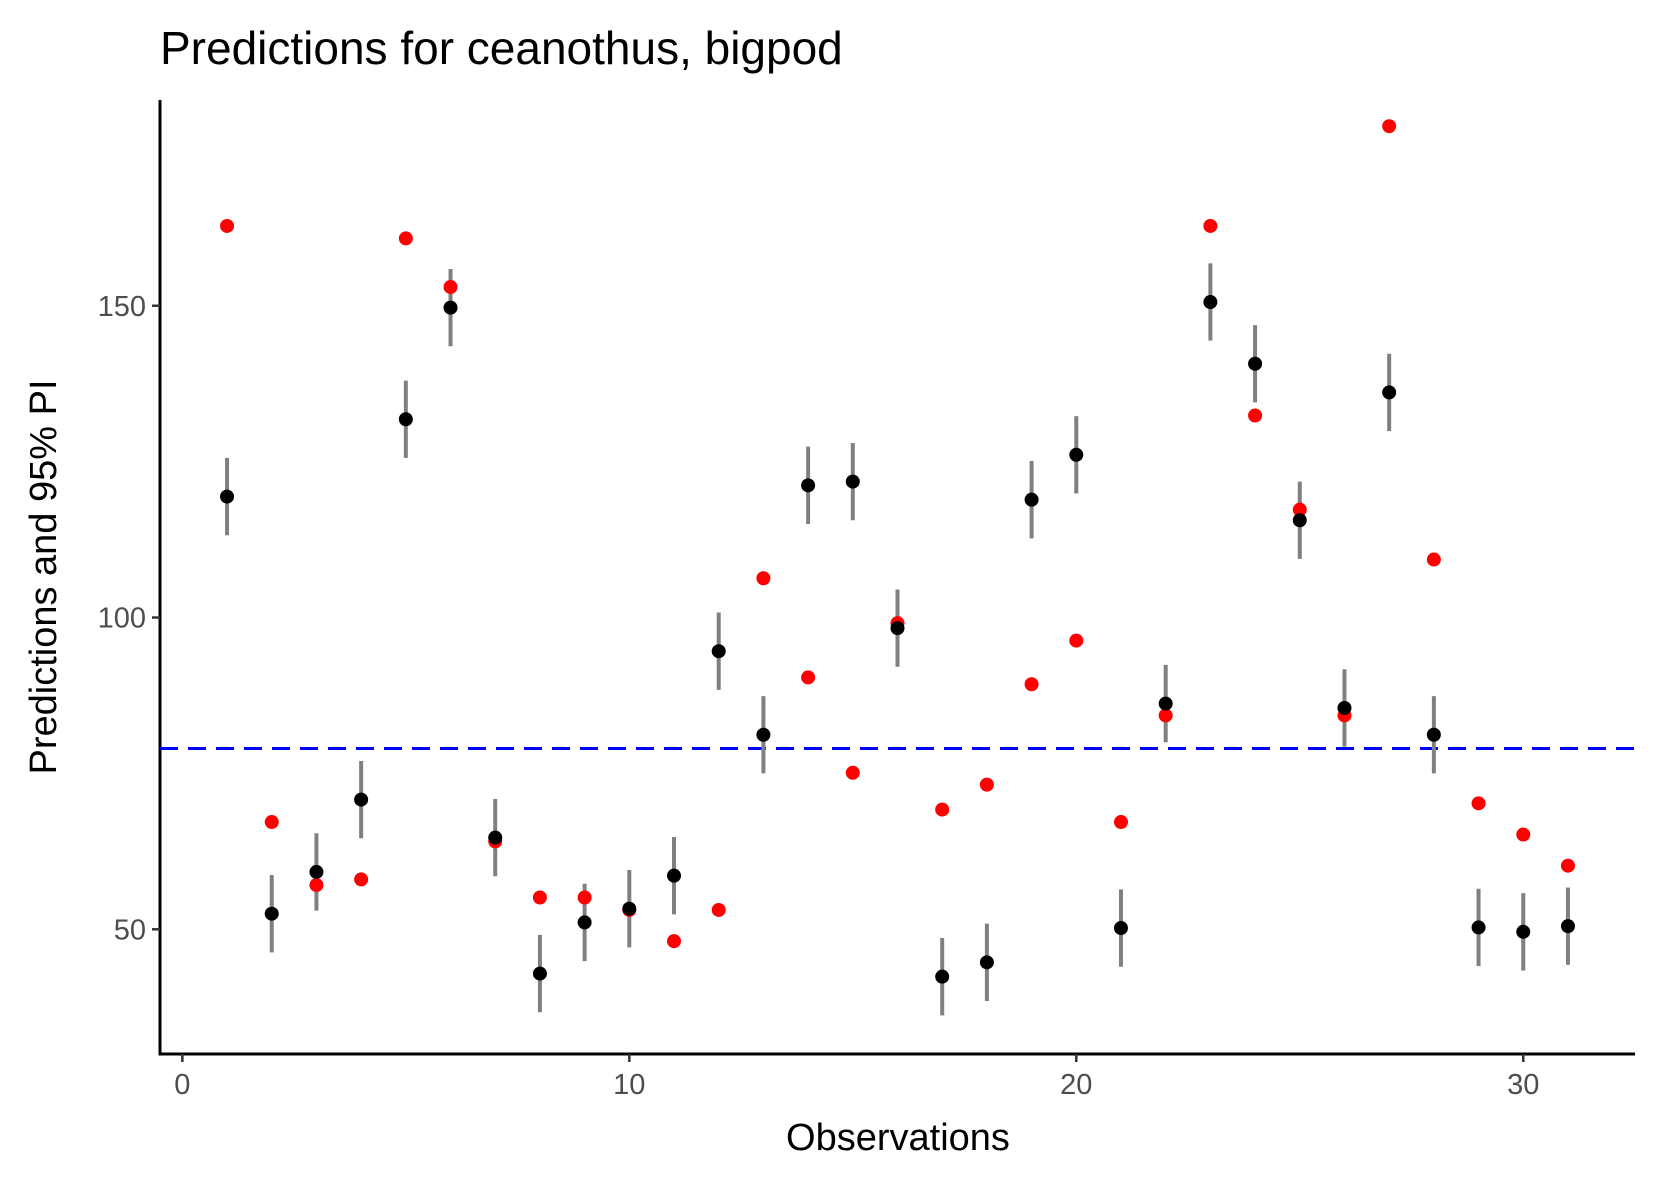  Describe the element at coordinates (44, 576) in the screenshot. I see `y-axis-label: Predictions and 95% PI` at that location.